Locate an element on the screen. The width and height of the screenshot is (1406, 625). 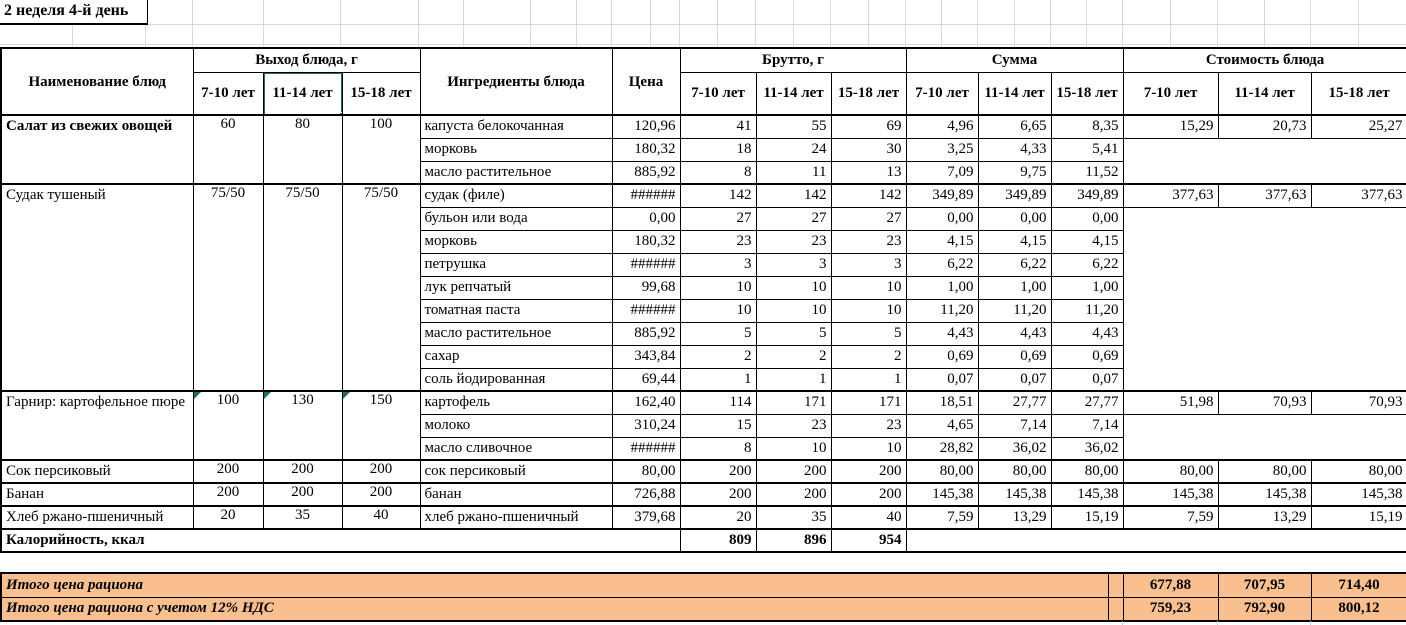
cost-cell: 80,00 is located at coordinates (1358, 471).